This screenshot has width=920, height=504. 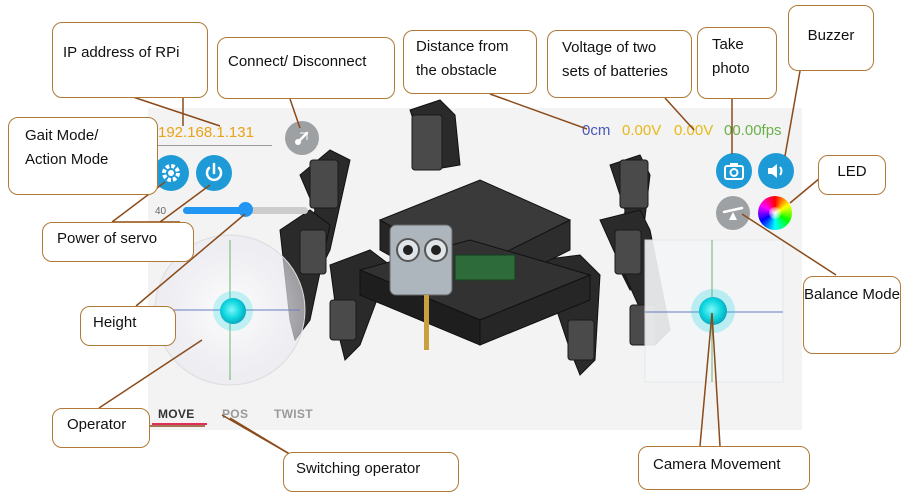 What do you see at coordinates (176, 414) in the screenshot?
I see `tab-move: MOVE` at bounding box center [176, 414].